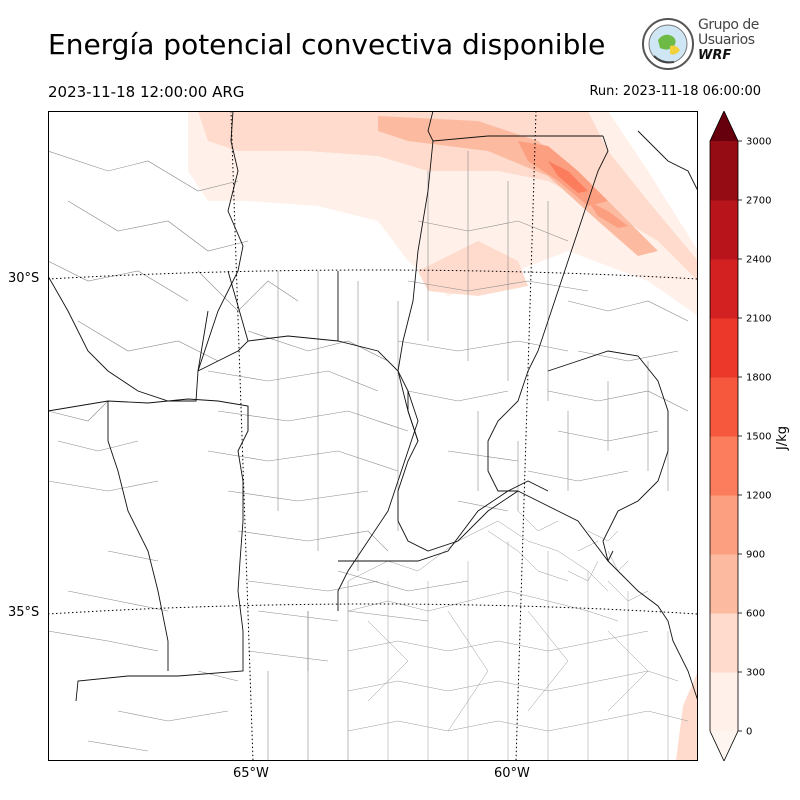 The image size is (800, 800). Describe the element at coordinates (758, 260) in the screenshot. I see `colorbar-tick-label: 2400` at that location.